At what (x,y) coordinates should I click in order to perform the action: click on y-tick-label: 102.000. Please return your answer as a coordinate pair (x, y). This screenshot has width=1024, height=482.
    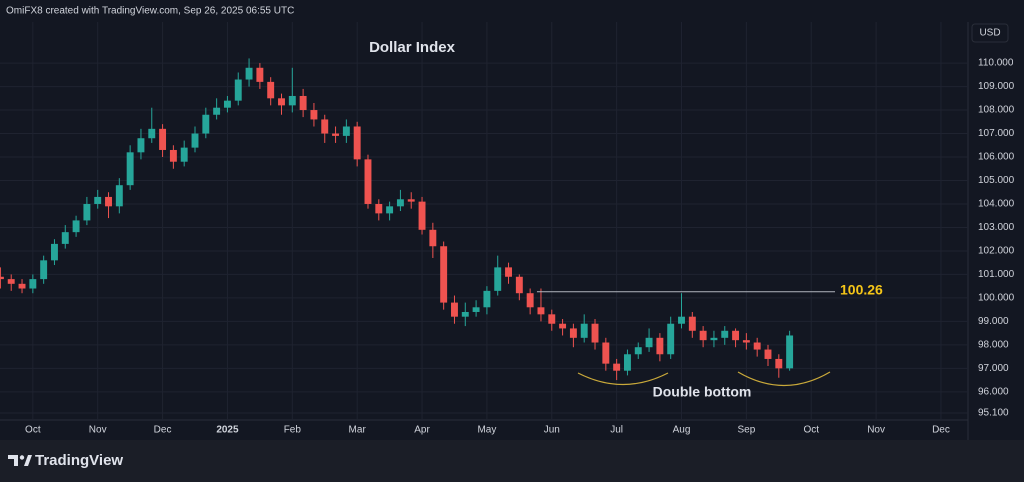
    Looking at the image, I should click on (996, 251).